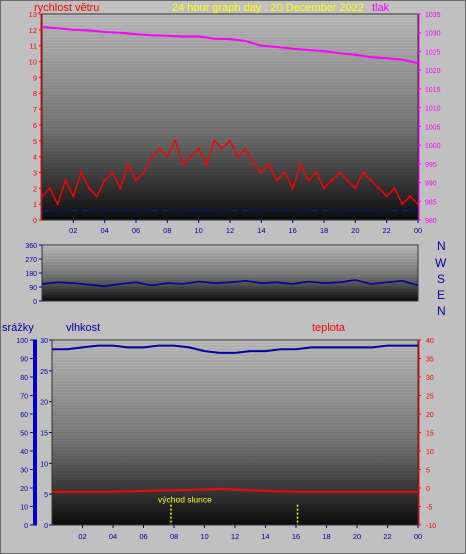 The image size is (466, 554). I want to click on rain-axis-tick-label: 100, so click(22, 341).